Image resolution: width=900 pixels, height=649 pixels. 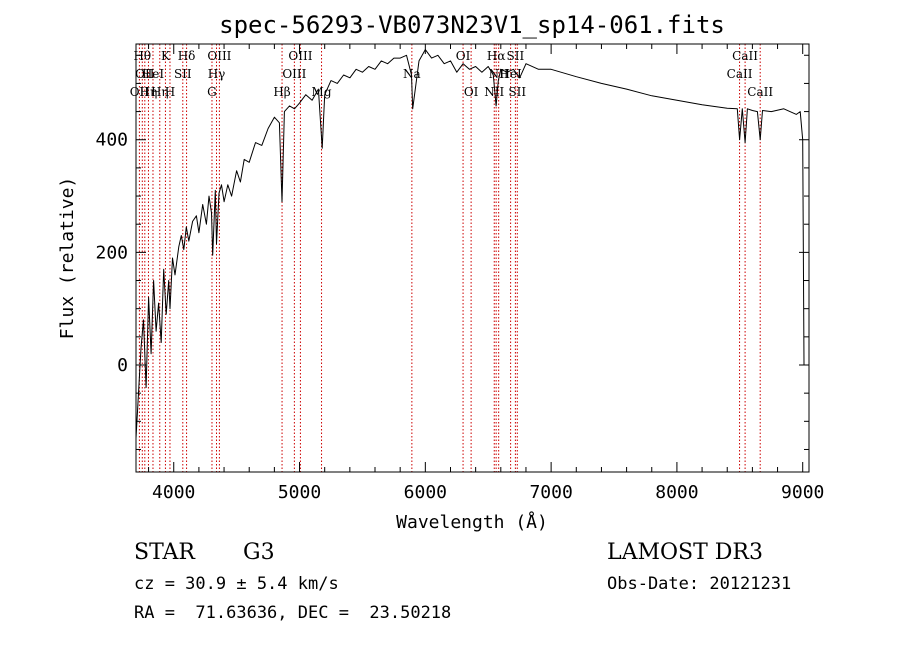 What do you see at coordinates (472, 522) in the screenshot?
I see `x-axis-label: Wavelength (Å)` at bounding box center [472, 522].